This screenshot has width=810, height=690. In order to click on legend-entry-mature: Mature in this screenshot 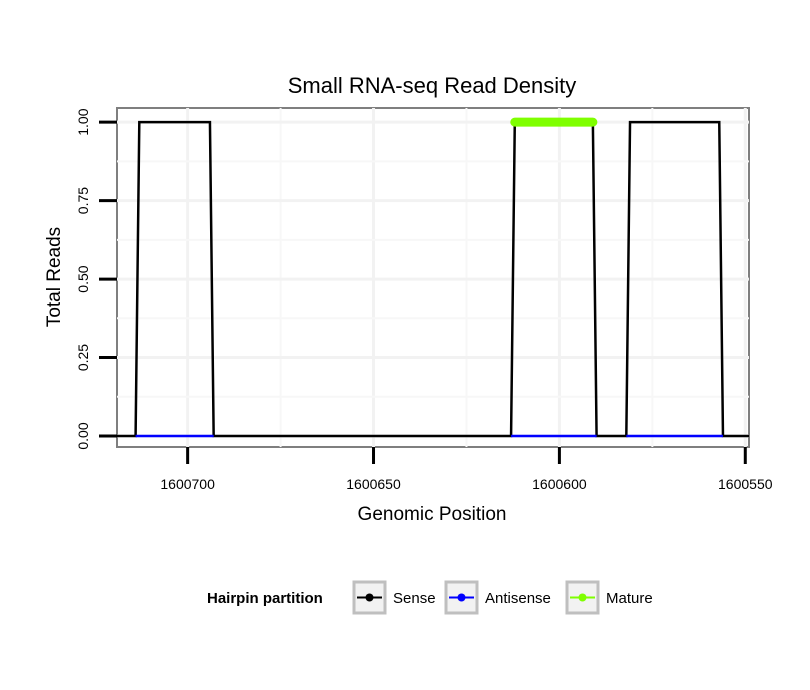, I will do `click(609, 597)`.